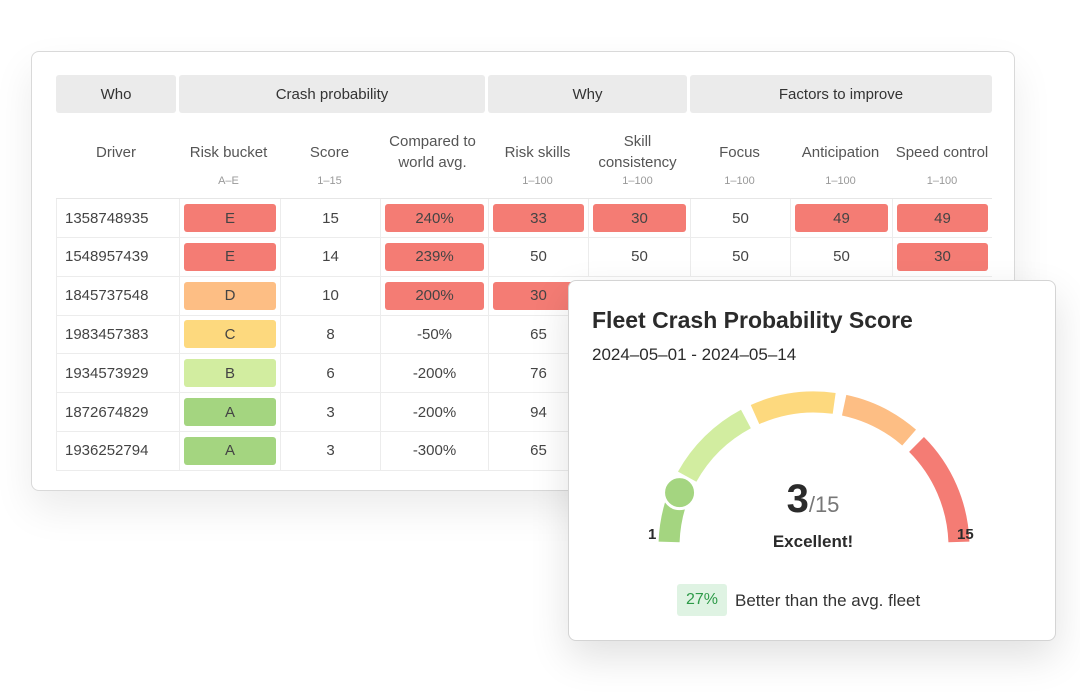  I want to click on cell-risk-skills: 94, so click(538, 412).